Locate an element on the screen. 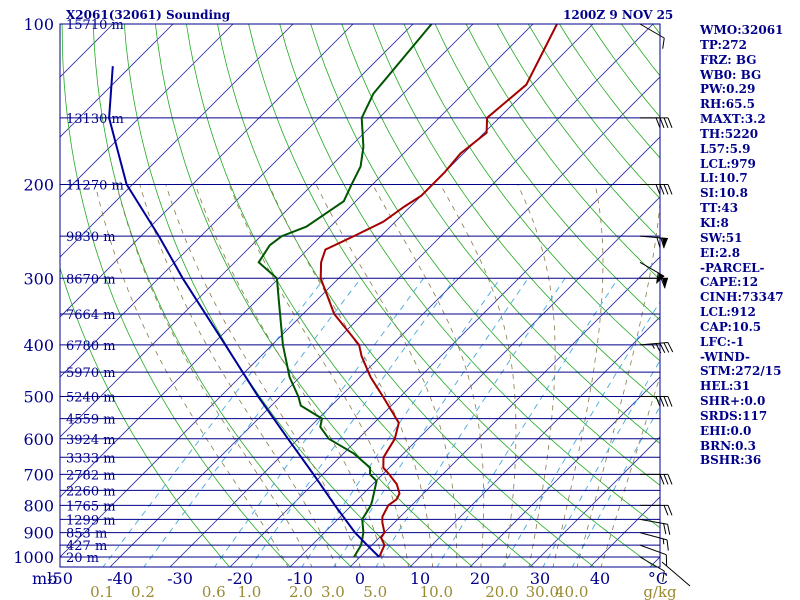  height-label: 9830 m is located at coordinates (91, 237).